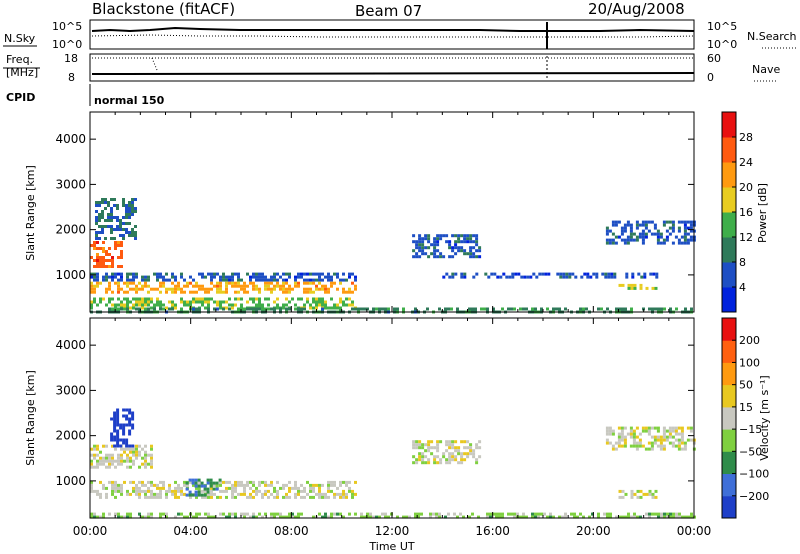 The height and width of the screenshot is (554, 800). What do you see at coordinates (746, 407) in the screenshot?
I see `colorbar-tick-label: 15` at bounding box center [746, 407].